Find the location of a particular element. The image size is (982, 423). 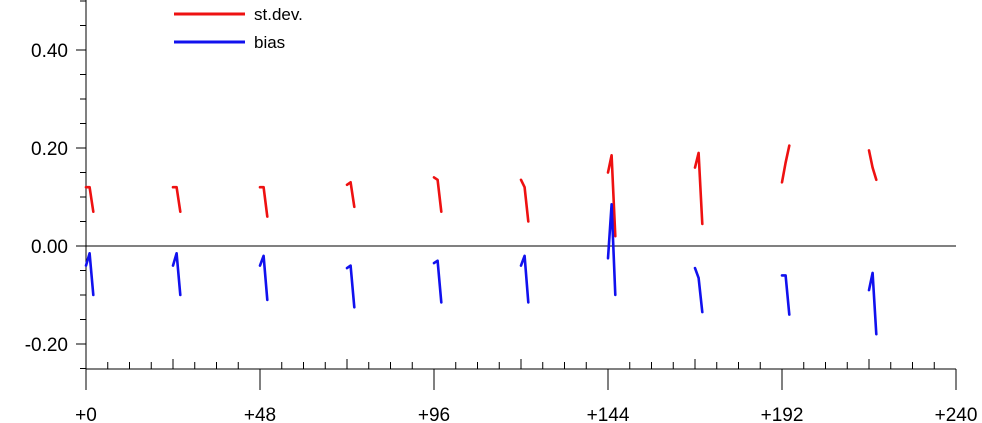

x-tick-label: +192 is located at coordinates (782, 414).